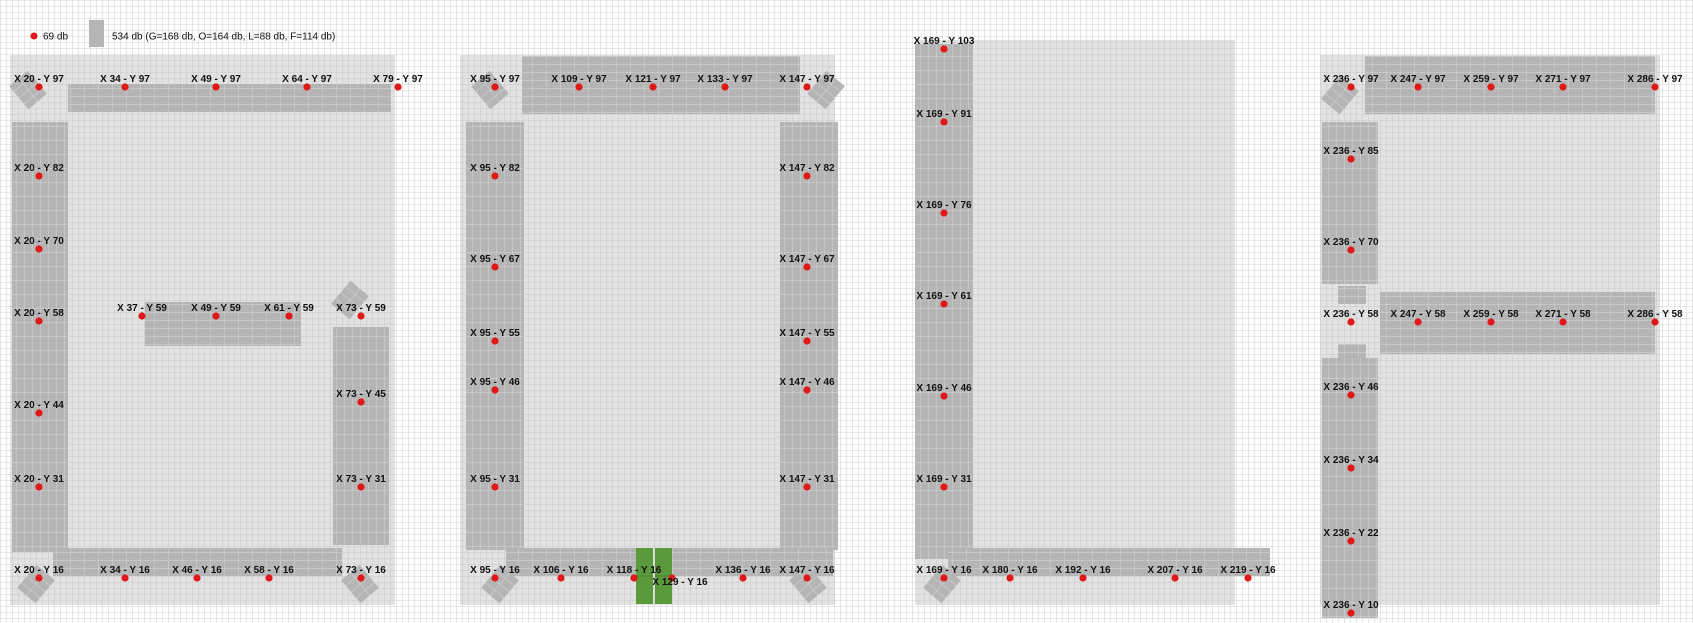 This screenshot has height=623, width=1693. Describe the element at coordinates (55, 37) in the screenshot. I see `legend-point-count: 69 db` at that location.